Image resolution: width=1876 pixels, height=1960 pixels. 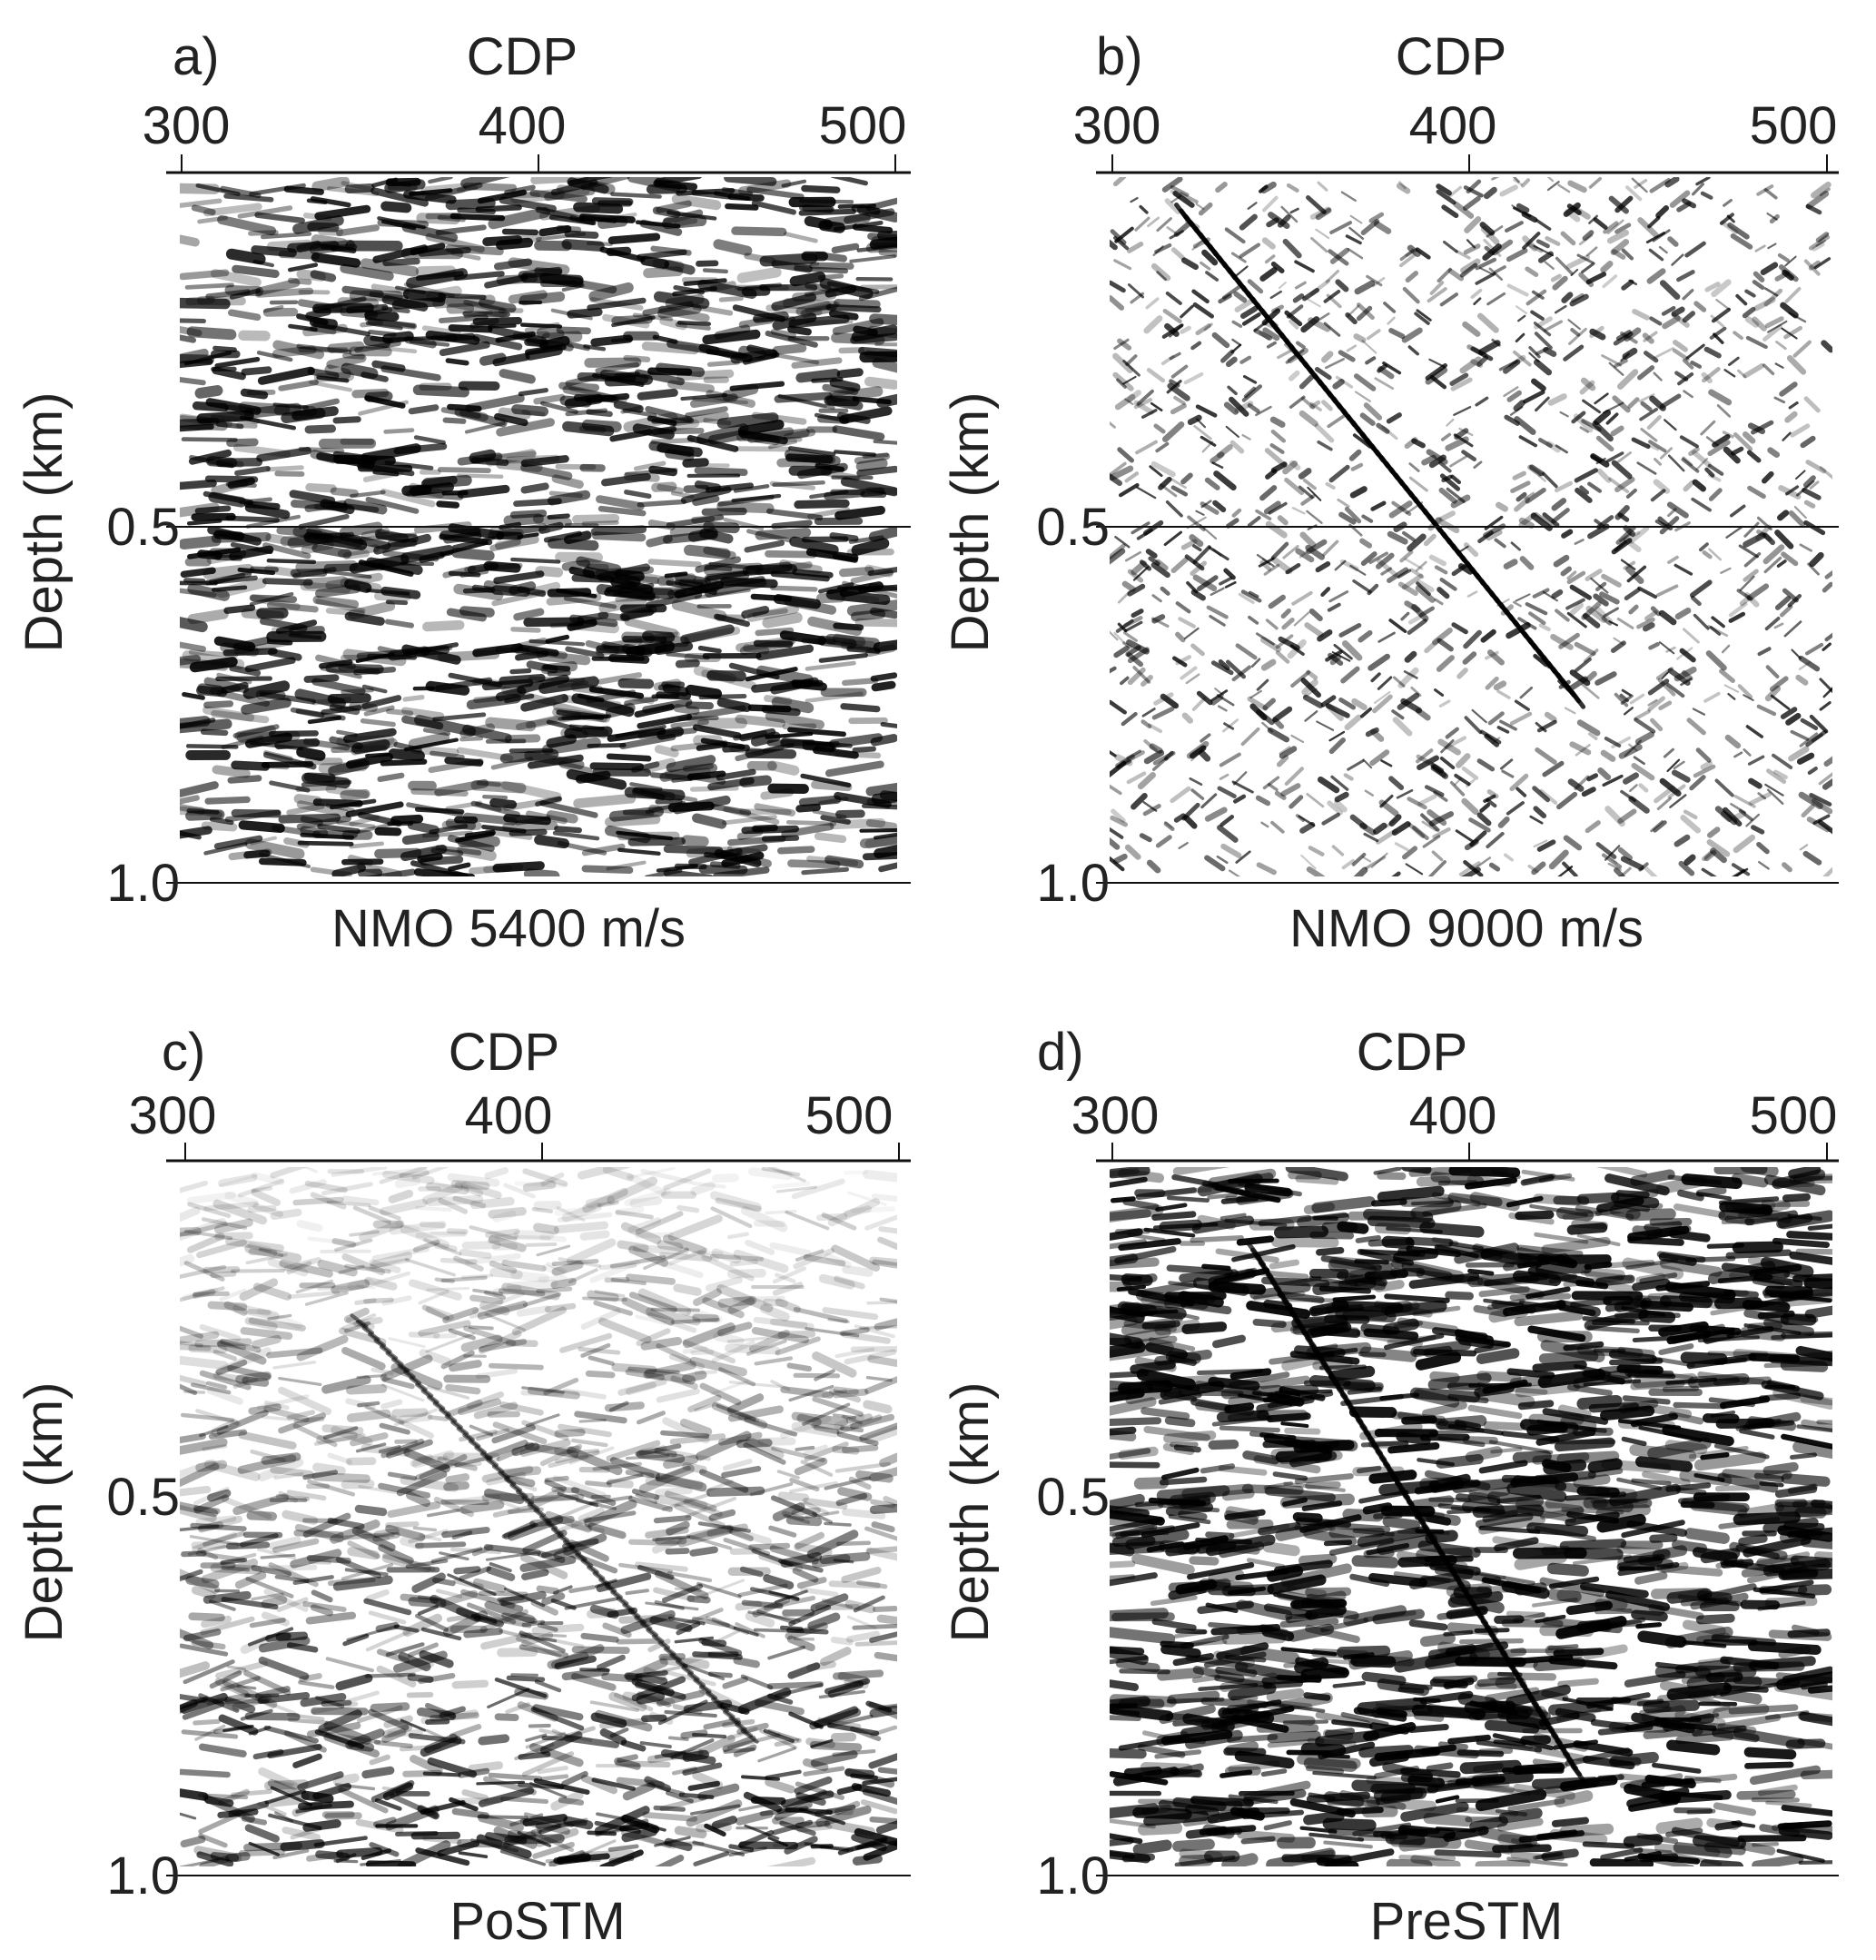 I want to click on caption-c: PoSTM, so click(x=537, y=1921).